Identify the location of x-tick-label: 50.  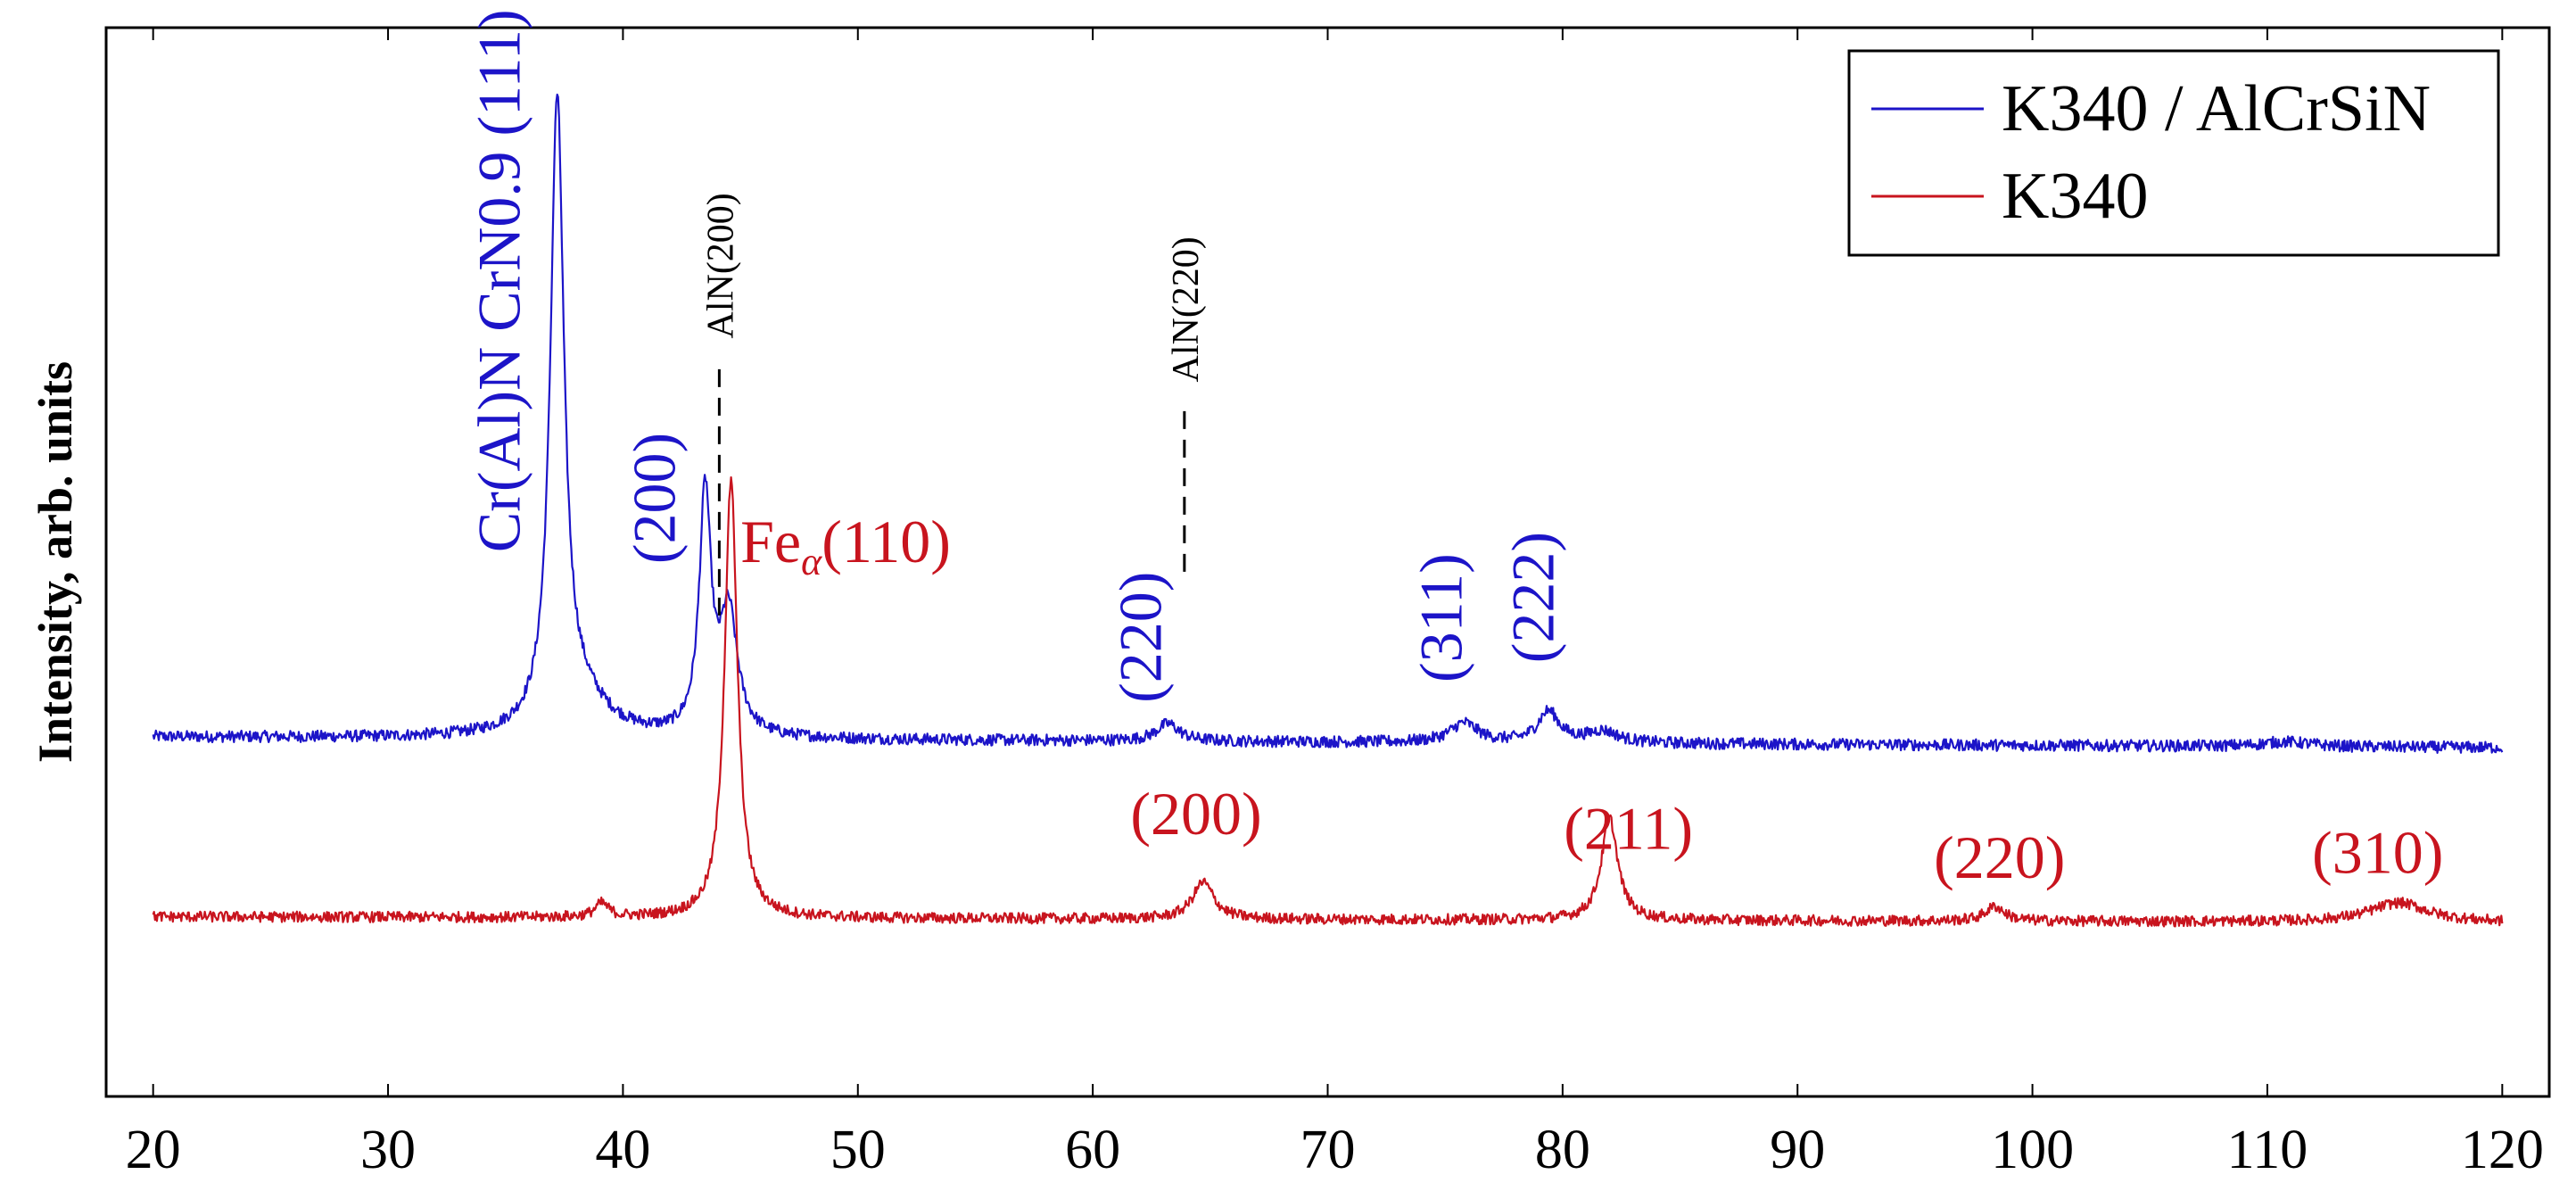
(858, 1150).